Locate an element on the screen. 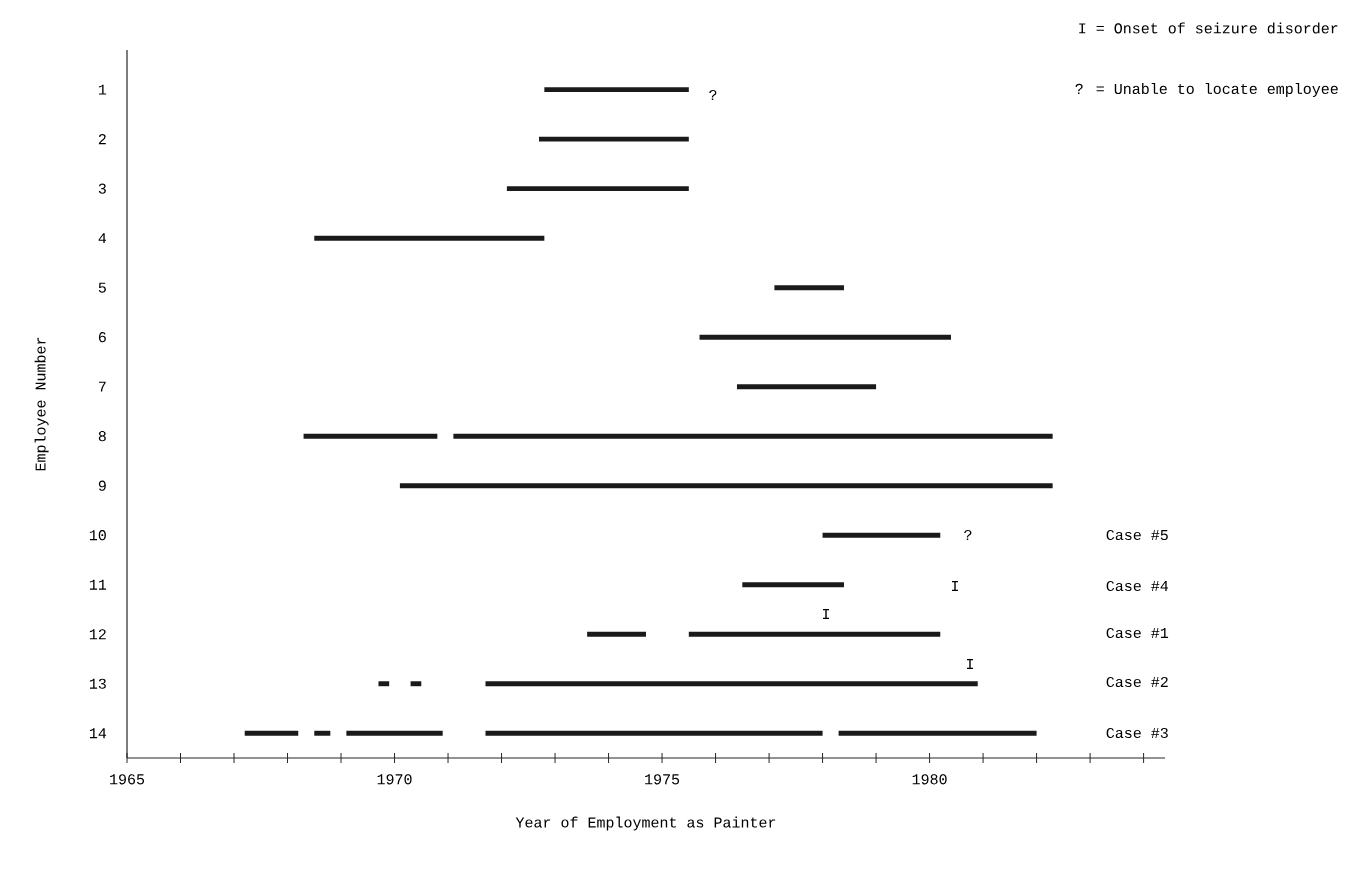 This screenshot has width=1347, height=870. y-axis-title: Employee Number is located at coordinates (41, 404).